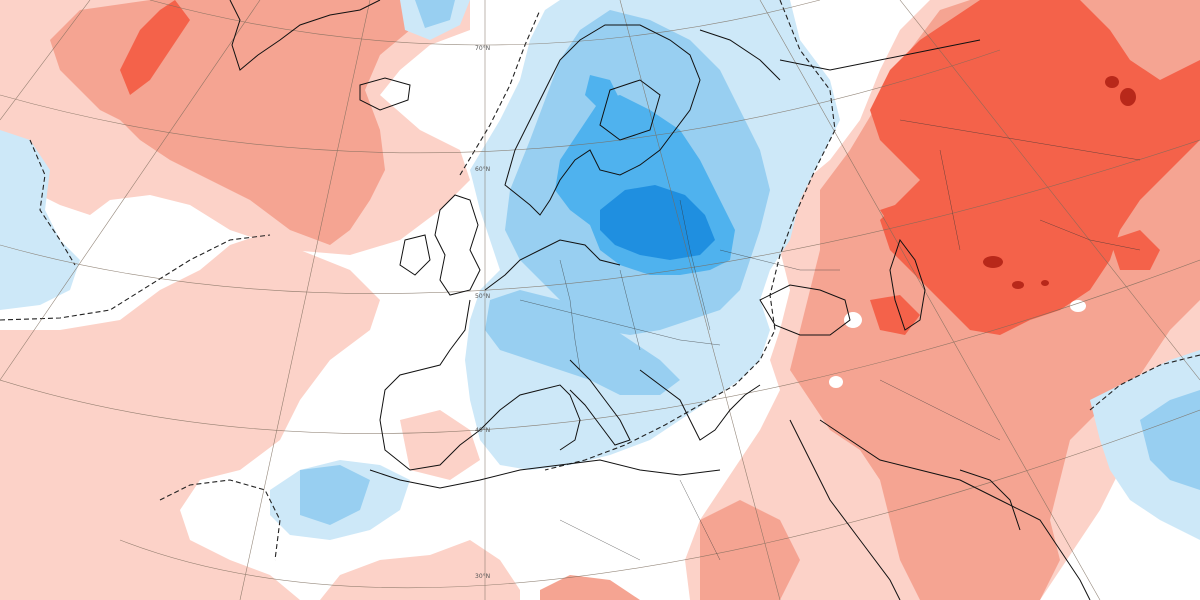  What do you see at coordinates (482, 576) in the screenshot?
I see `latitude-label-30: 30°N` at bounding box center [482, 576].